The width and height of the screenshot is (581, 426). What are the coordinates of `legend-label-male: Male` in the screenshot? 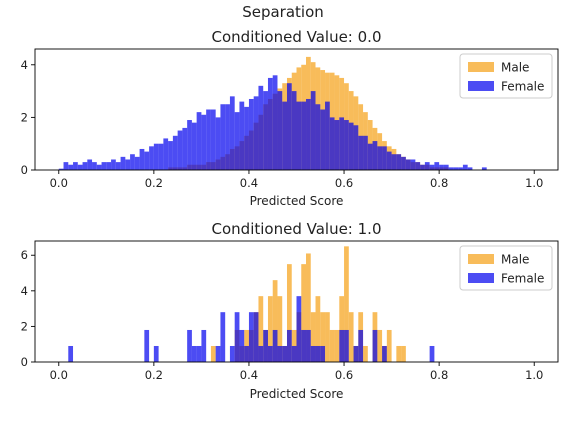 It's located at (515, 68).